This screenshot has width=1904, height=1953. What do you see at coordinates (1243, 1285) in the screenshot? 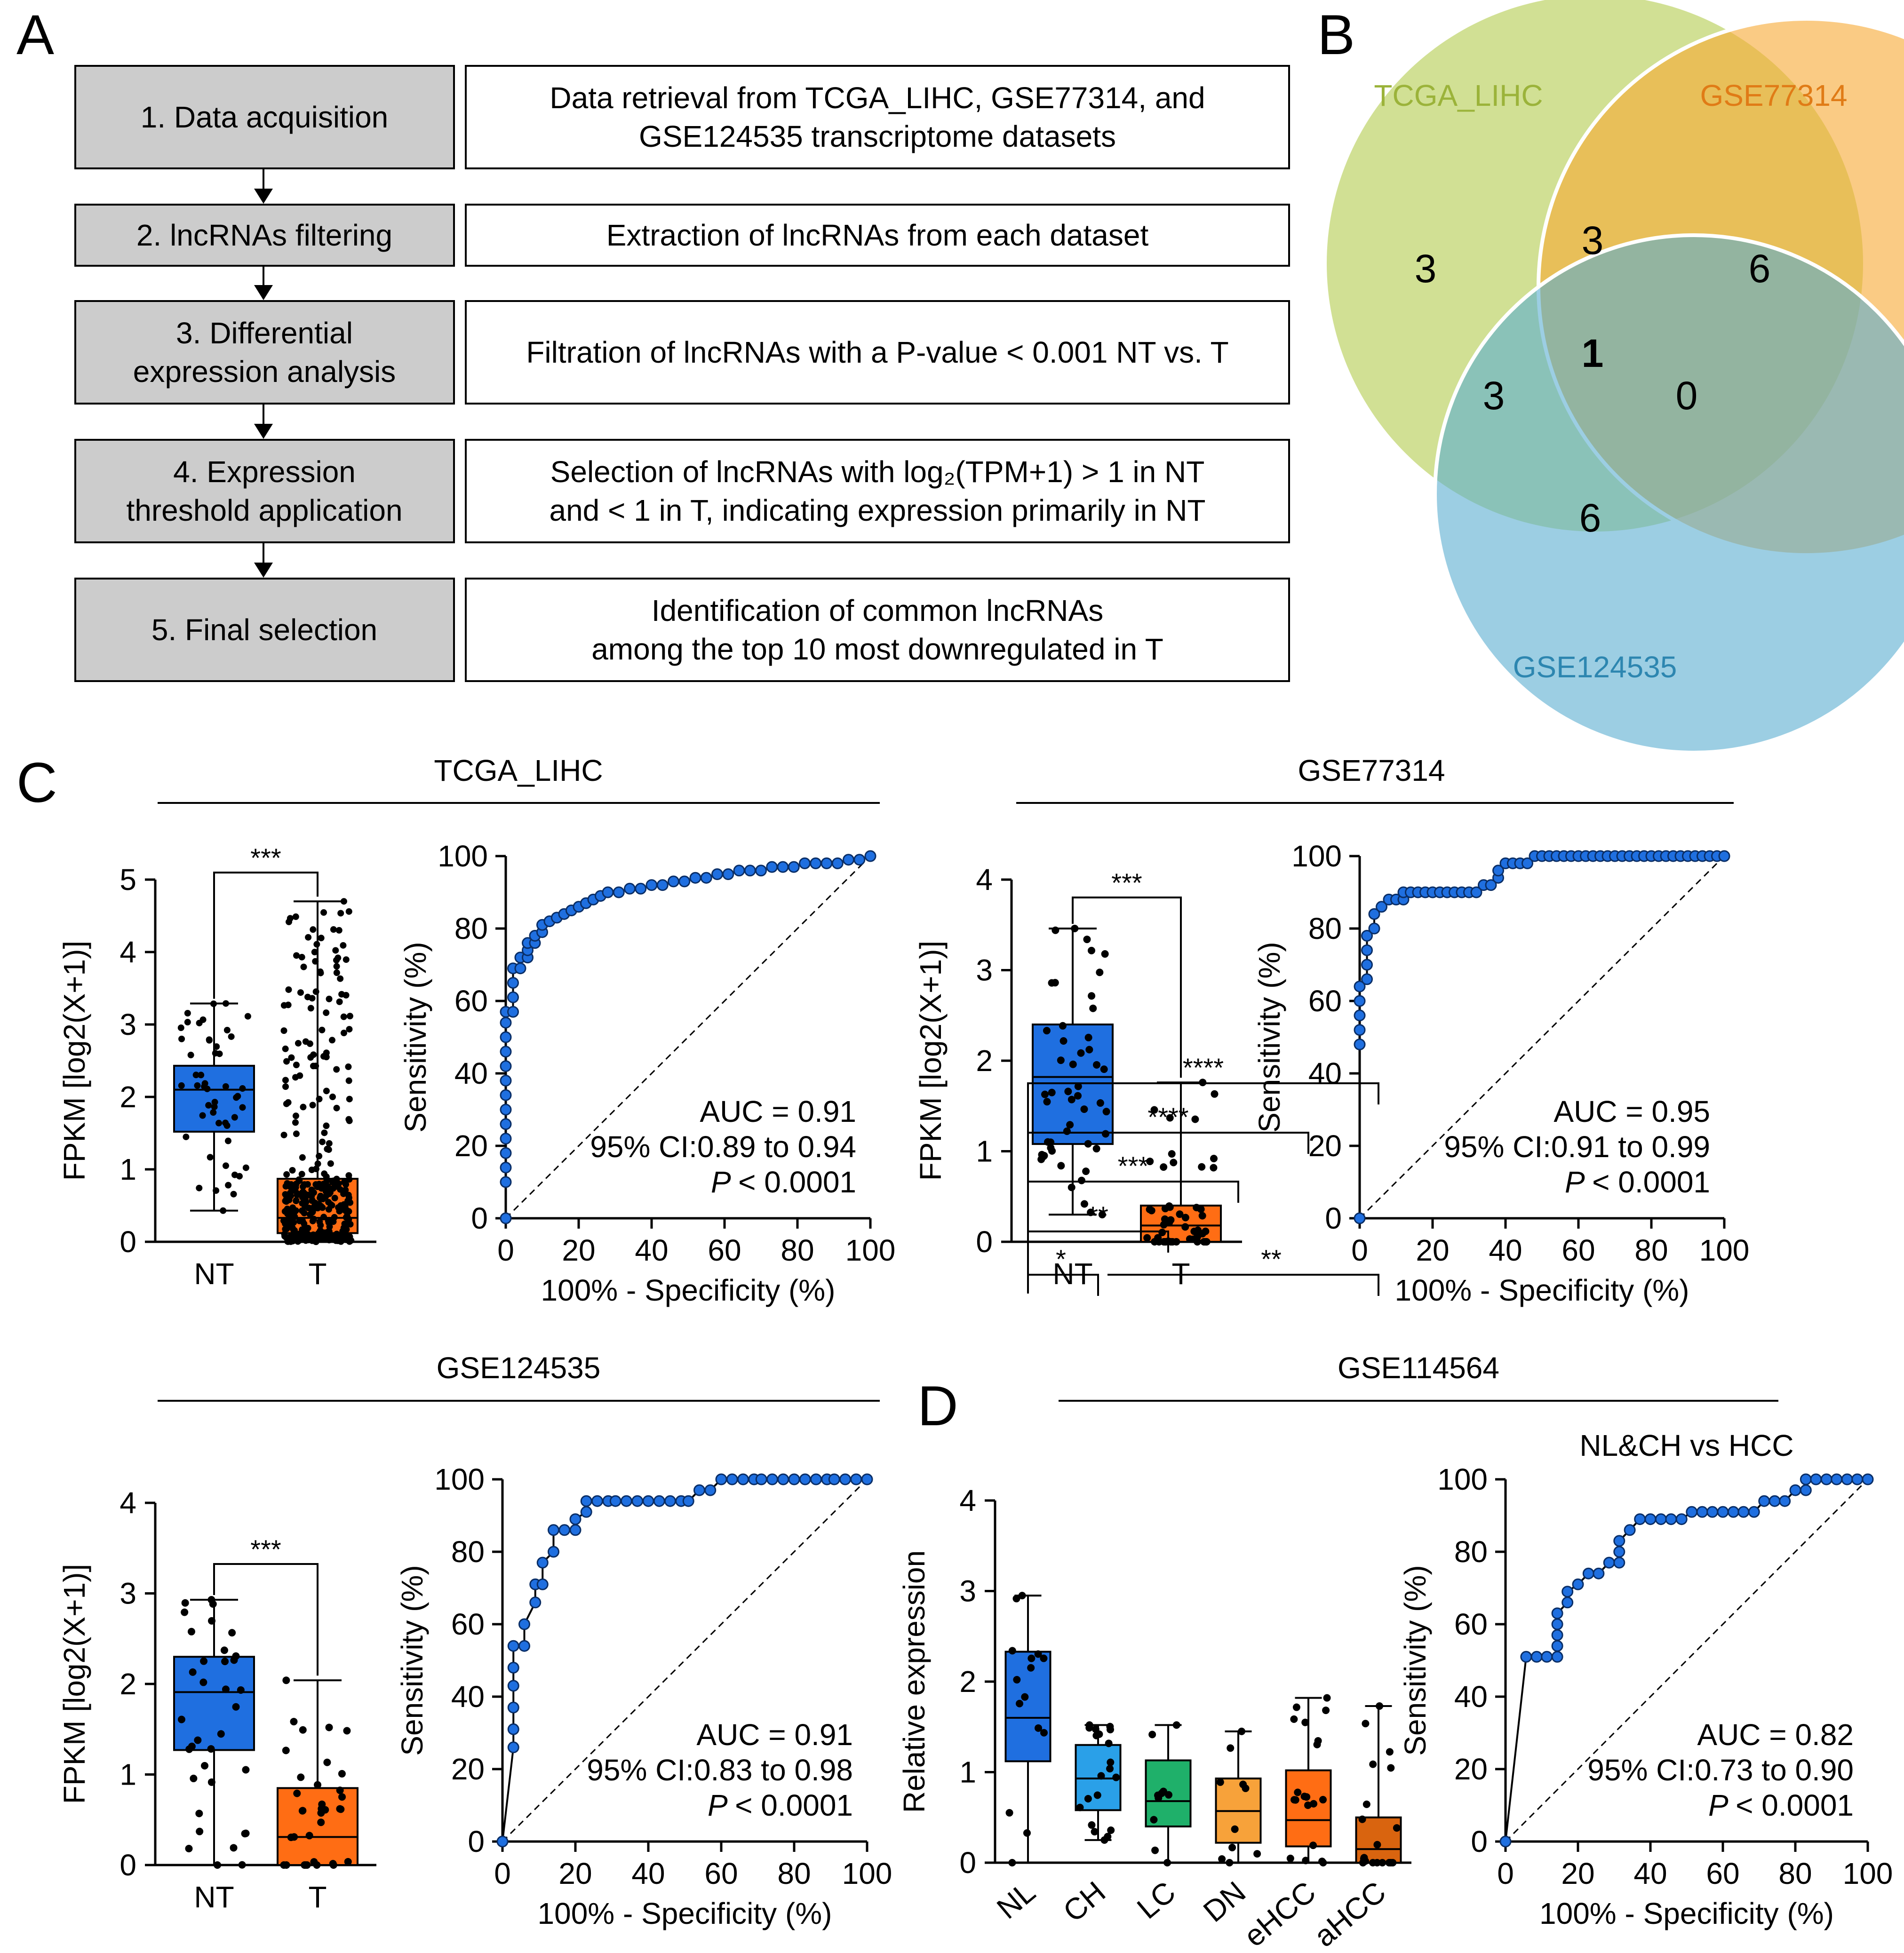
I see `comparison-bracket` at bounding box center [1243, 1285].